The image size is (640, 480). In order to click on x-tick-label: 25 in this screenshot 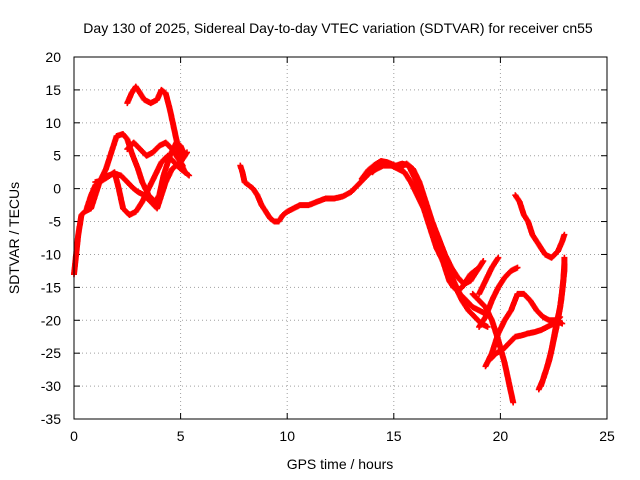, I will do `click(607, 436)`.